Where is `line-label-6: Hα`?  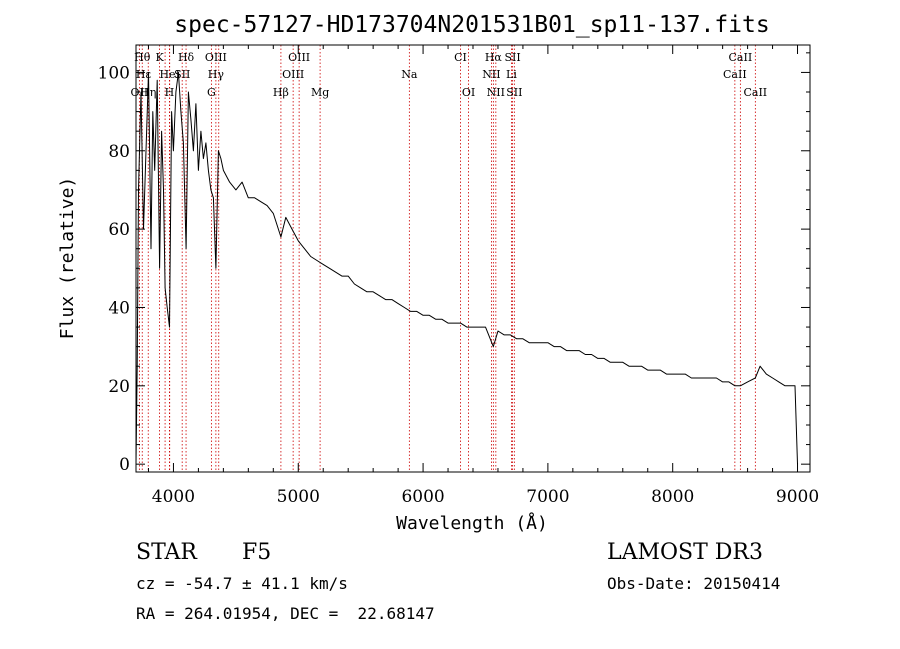 line-label-6: Hα is located at coordinates (494, 57).